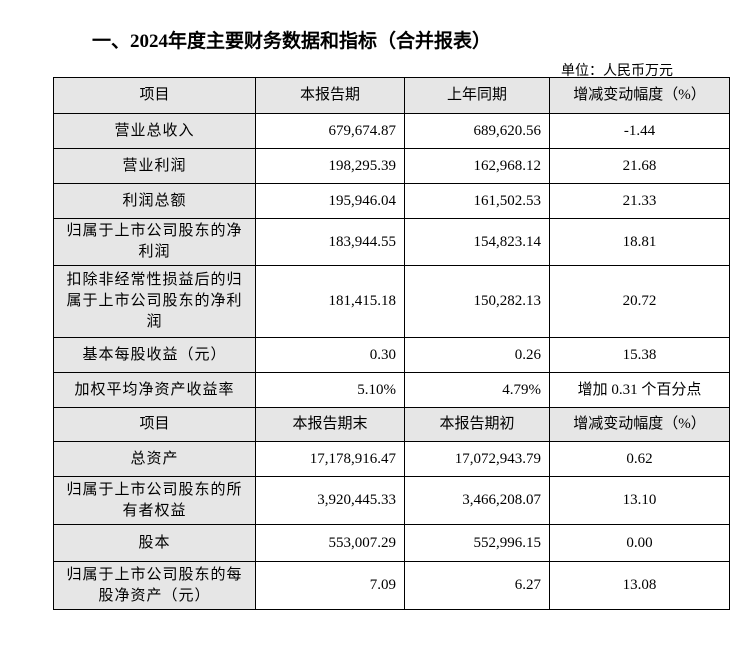 This screenshot has width=751, height=646. What do you see at coordinates (639, 500) in the screenshot?
I see `change-value: 13.10` at bounding box center [639, 500].